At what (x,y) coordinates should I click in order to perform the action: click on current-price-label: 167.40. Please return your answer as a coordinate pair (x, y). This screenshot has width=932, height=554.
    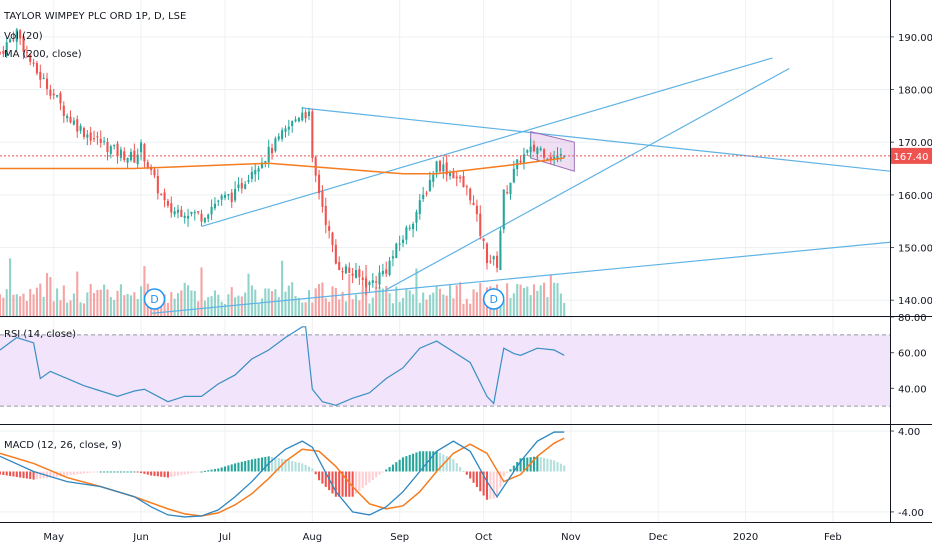
    Looking at the image, I should click on (911, 157).